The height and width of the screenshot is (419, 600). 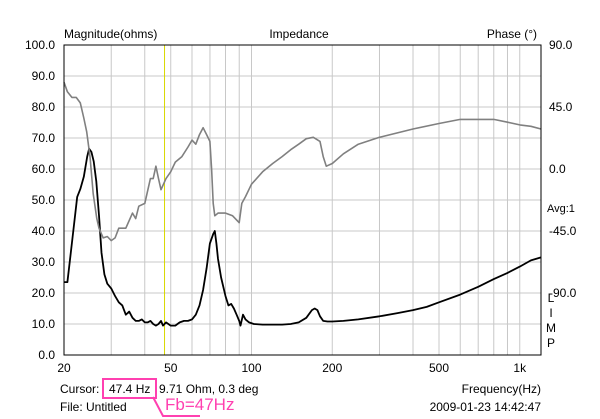 I want to click on left-axis-label: Magnitude(ohms), so click(x=110, y=34).